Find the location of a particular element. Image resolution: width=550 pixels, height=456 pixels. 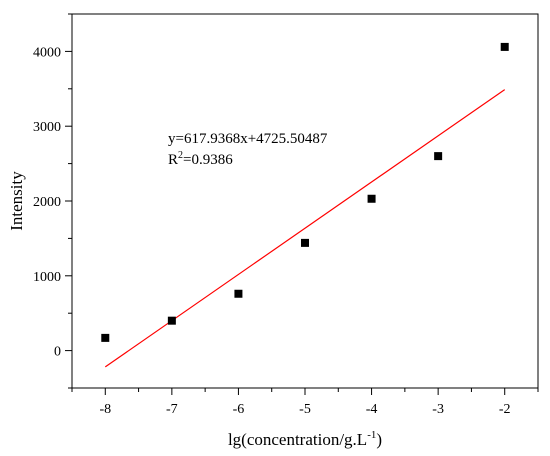

r-squared-annotation: R2=0.9386 is located at coordinates (200, 159).